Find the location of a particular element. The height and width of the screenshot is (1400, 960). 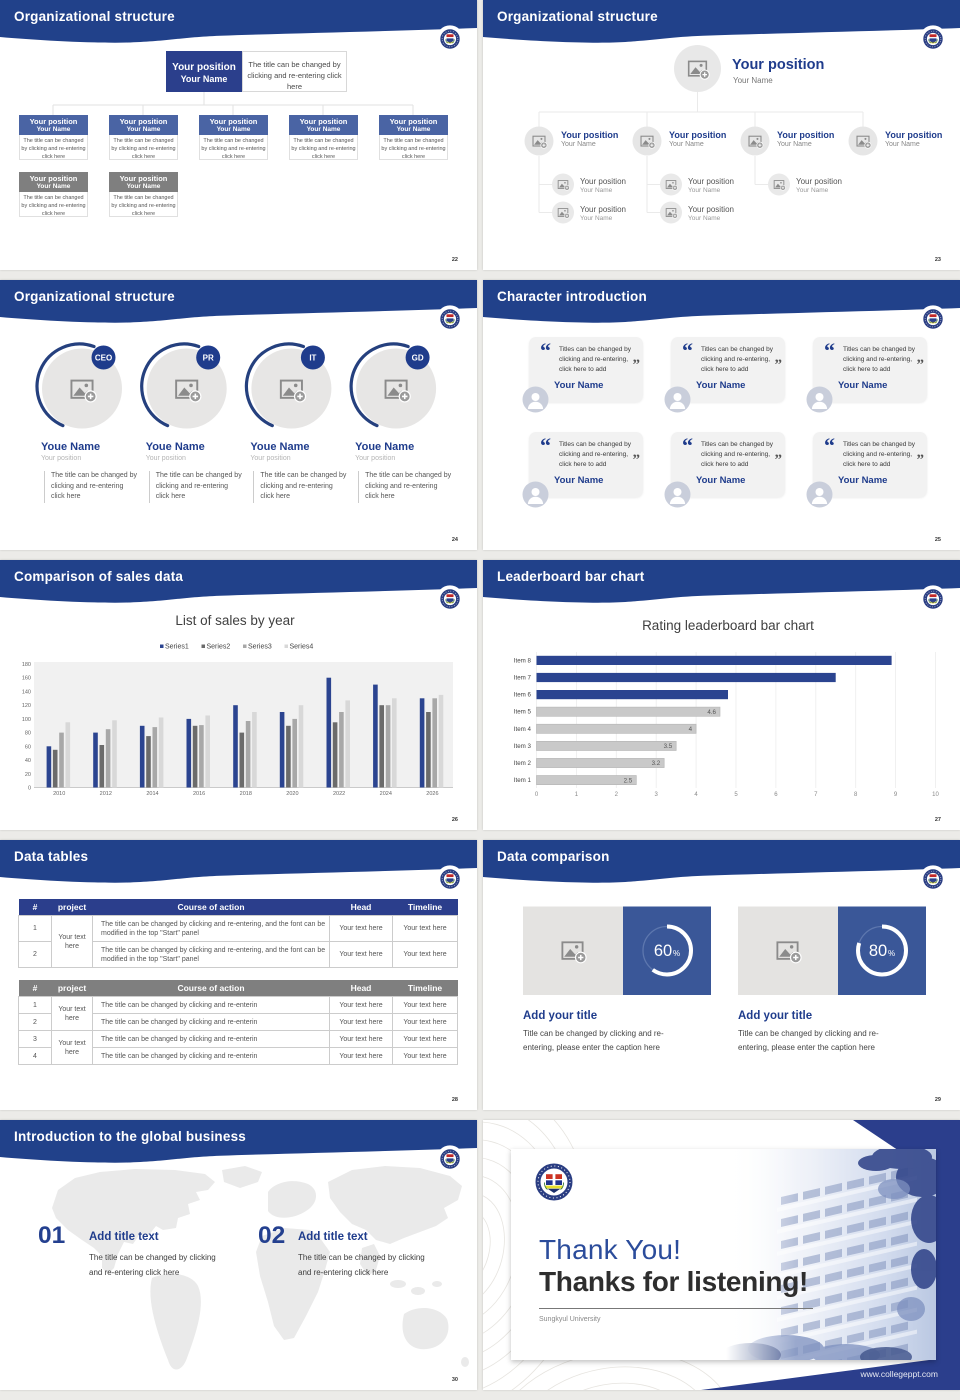

svg-text: 2024 is located at coordinates (386, 794).